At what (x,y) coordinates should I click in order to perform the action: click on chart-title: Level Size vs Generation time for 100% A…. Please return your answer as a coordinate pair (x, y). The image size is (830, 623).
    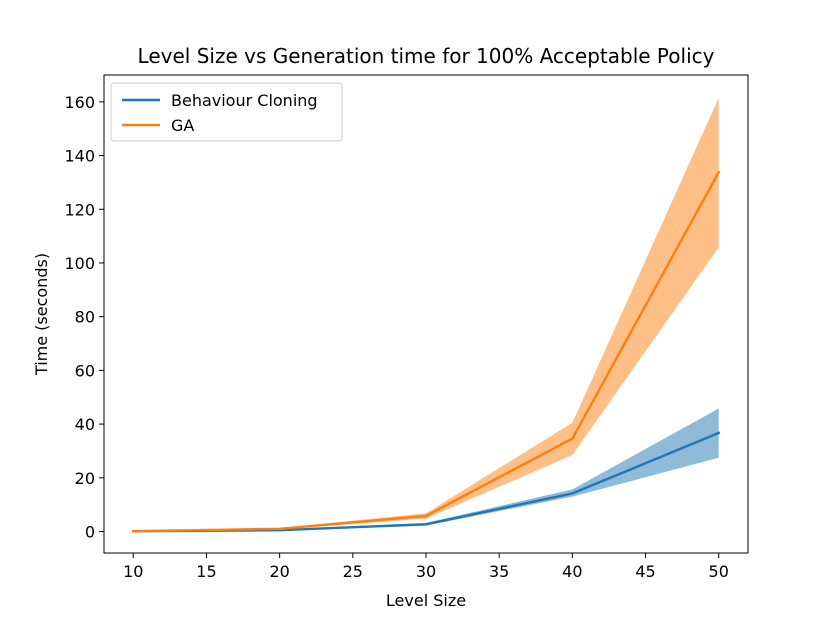
    Looking at the image, I should click on (426, 56).